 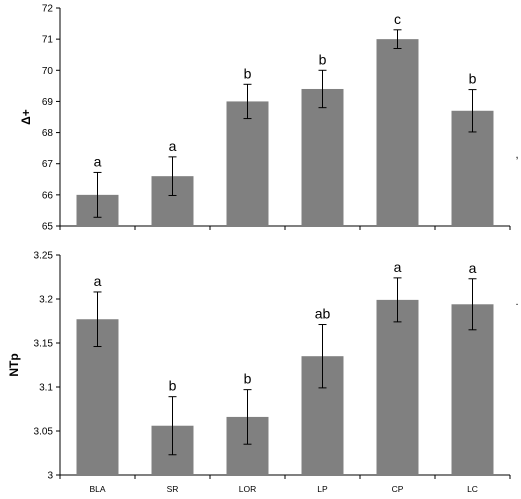 What do you see at coordinates (397, 133) in the screenshot?
I see `chart1-bar-cp` at bounding box center [397, 133].